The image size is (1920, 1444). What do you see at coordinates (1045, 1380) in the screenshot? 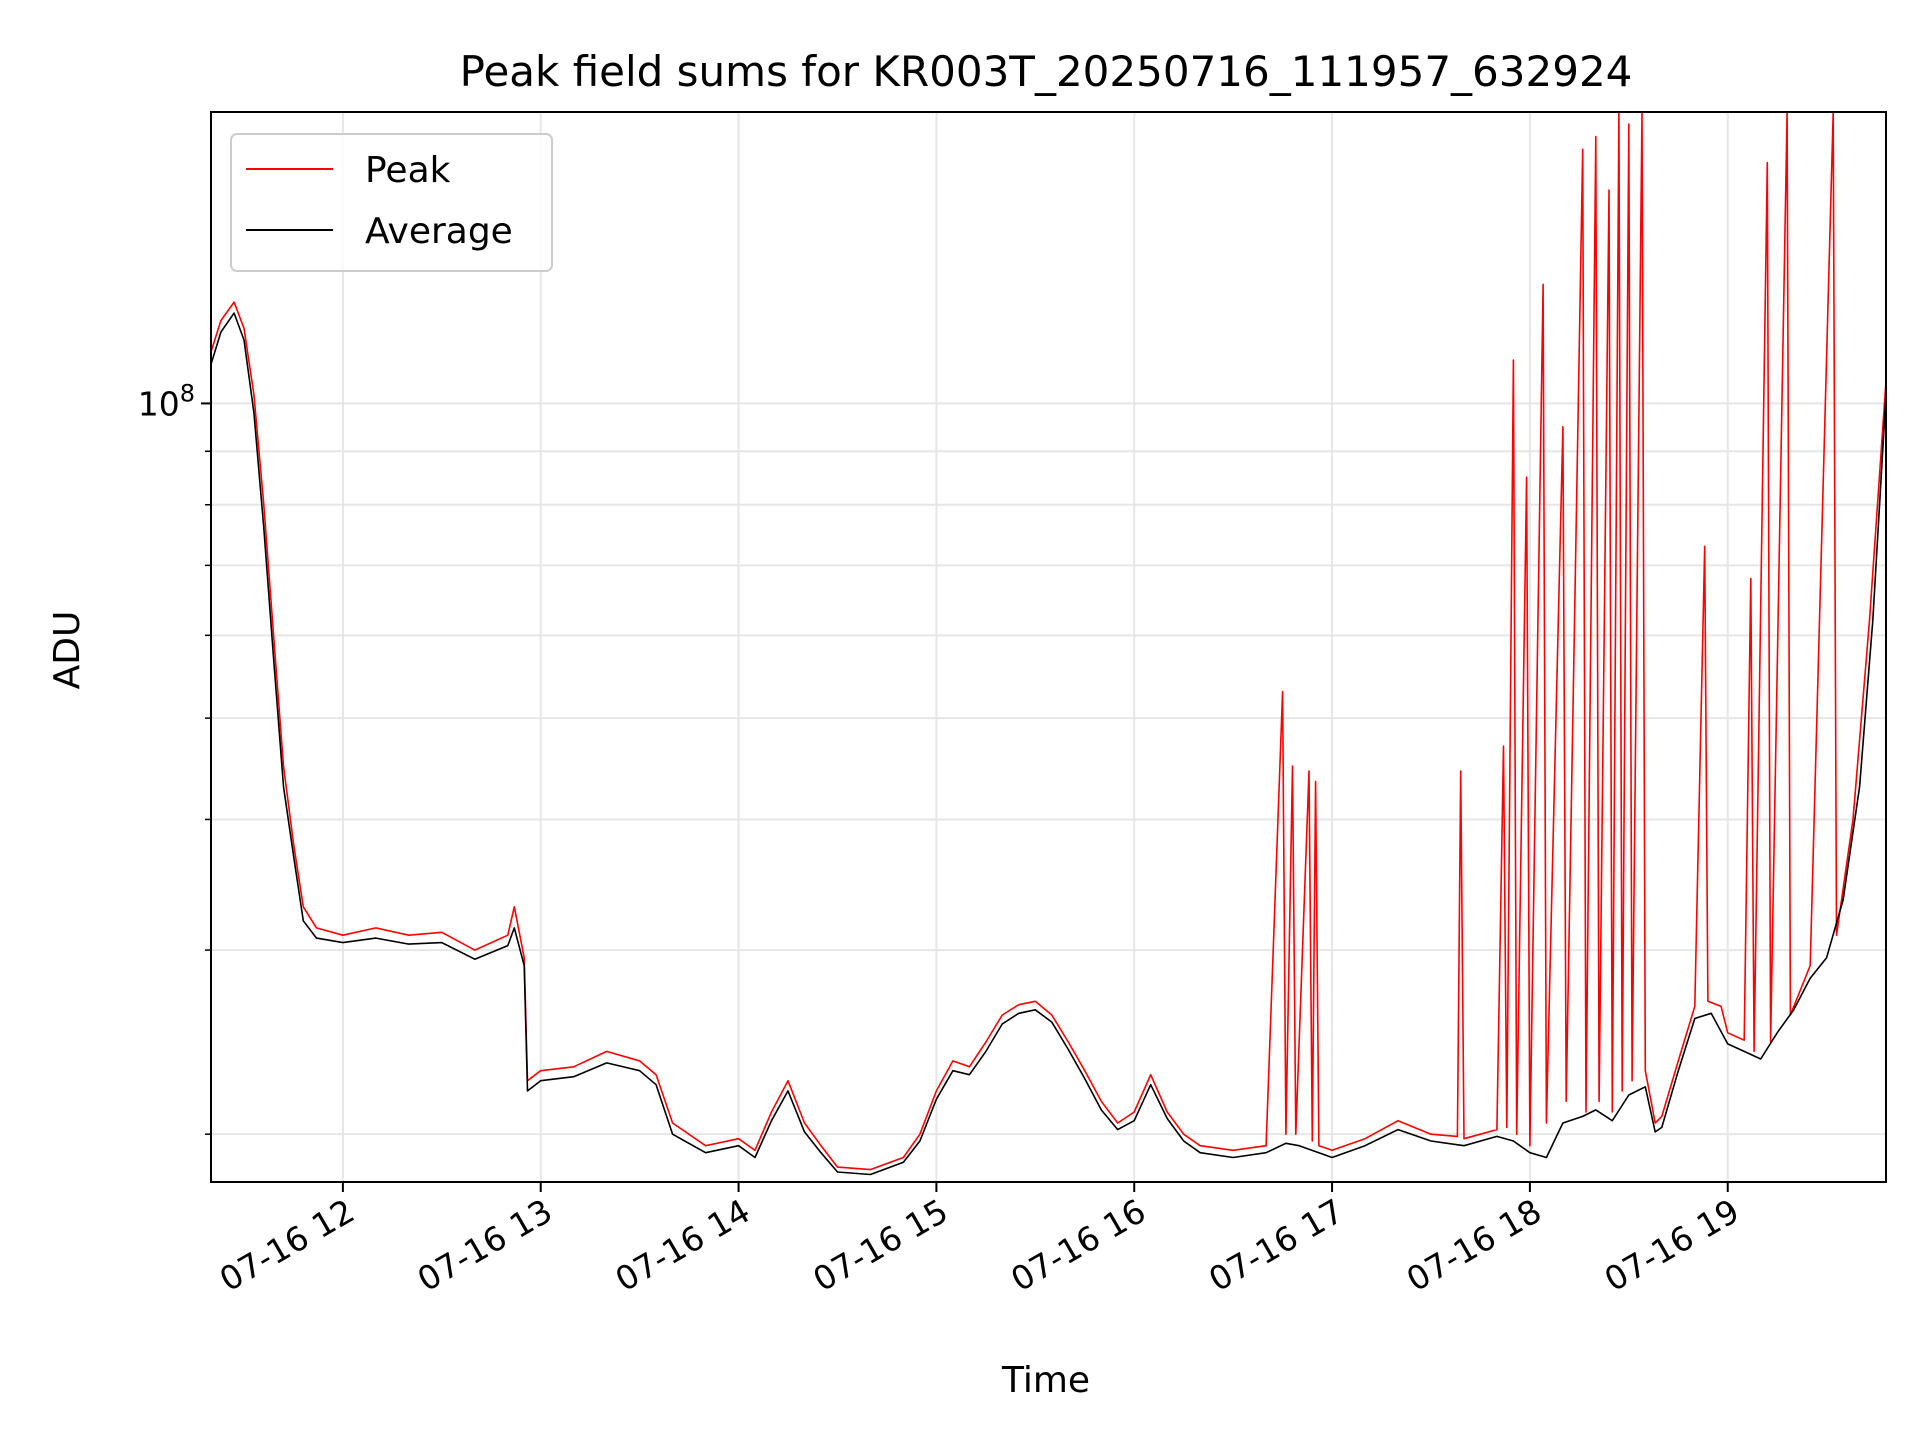
I see `x-axis-label: Time` at bounding box center [1045, 1380].